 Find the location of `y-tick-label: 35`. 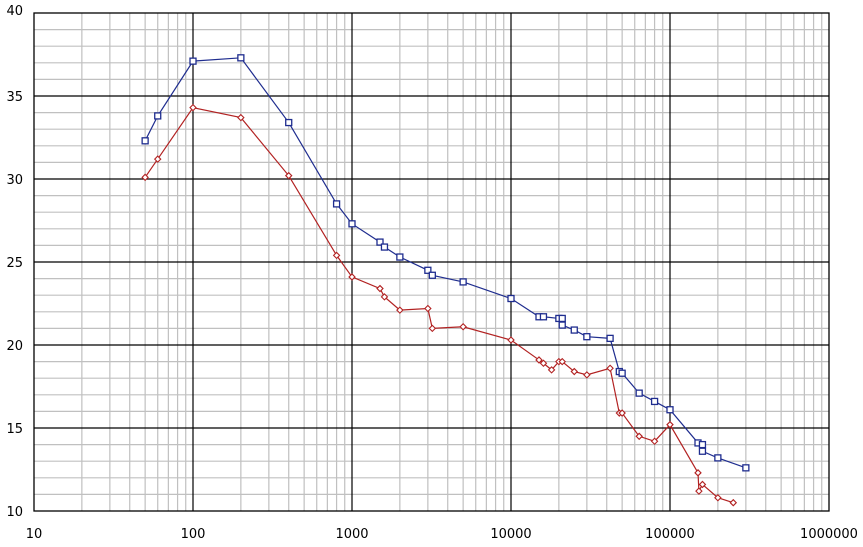

y-tick-label: 35 is located at coordinates (14, 97).